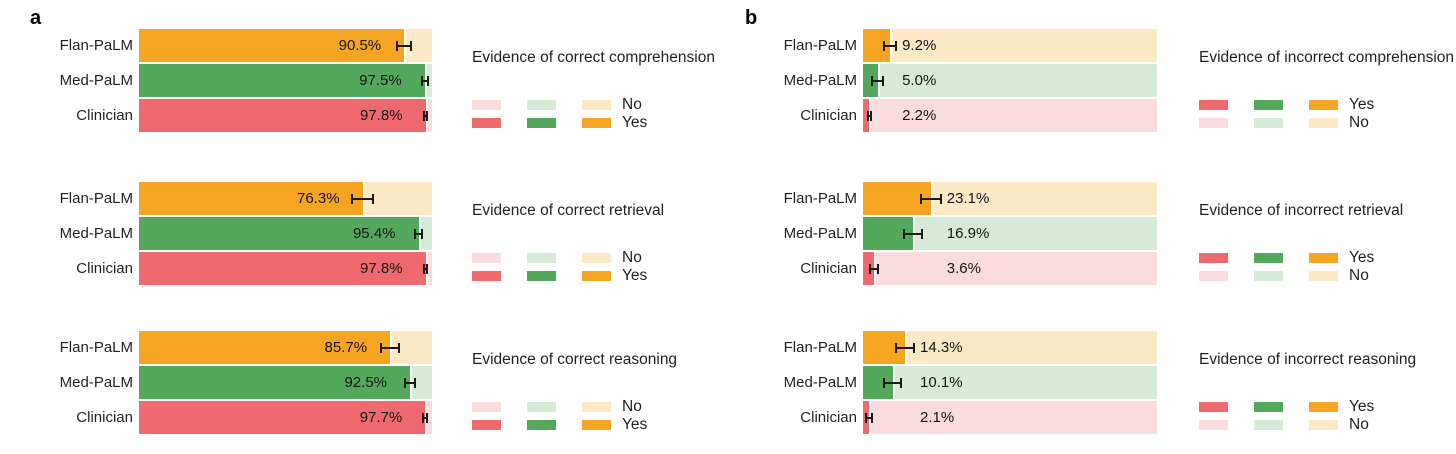 Image resolution: width=1456 pixels, height=454 pixels. I want to click on value-label: 97.7%, so click(381, 417).